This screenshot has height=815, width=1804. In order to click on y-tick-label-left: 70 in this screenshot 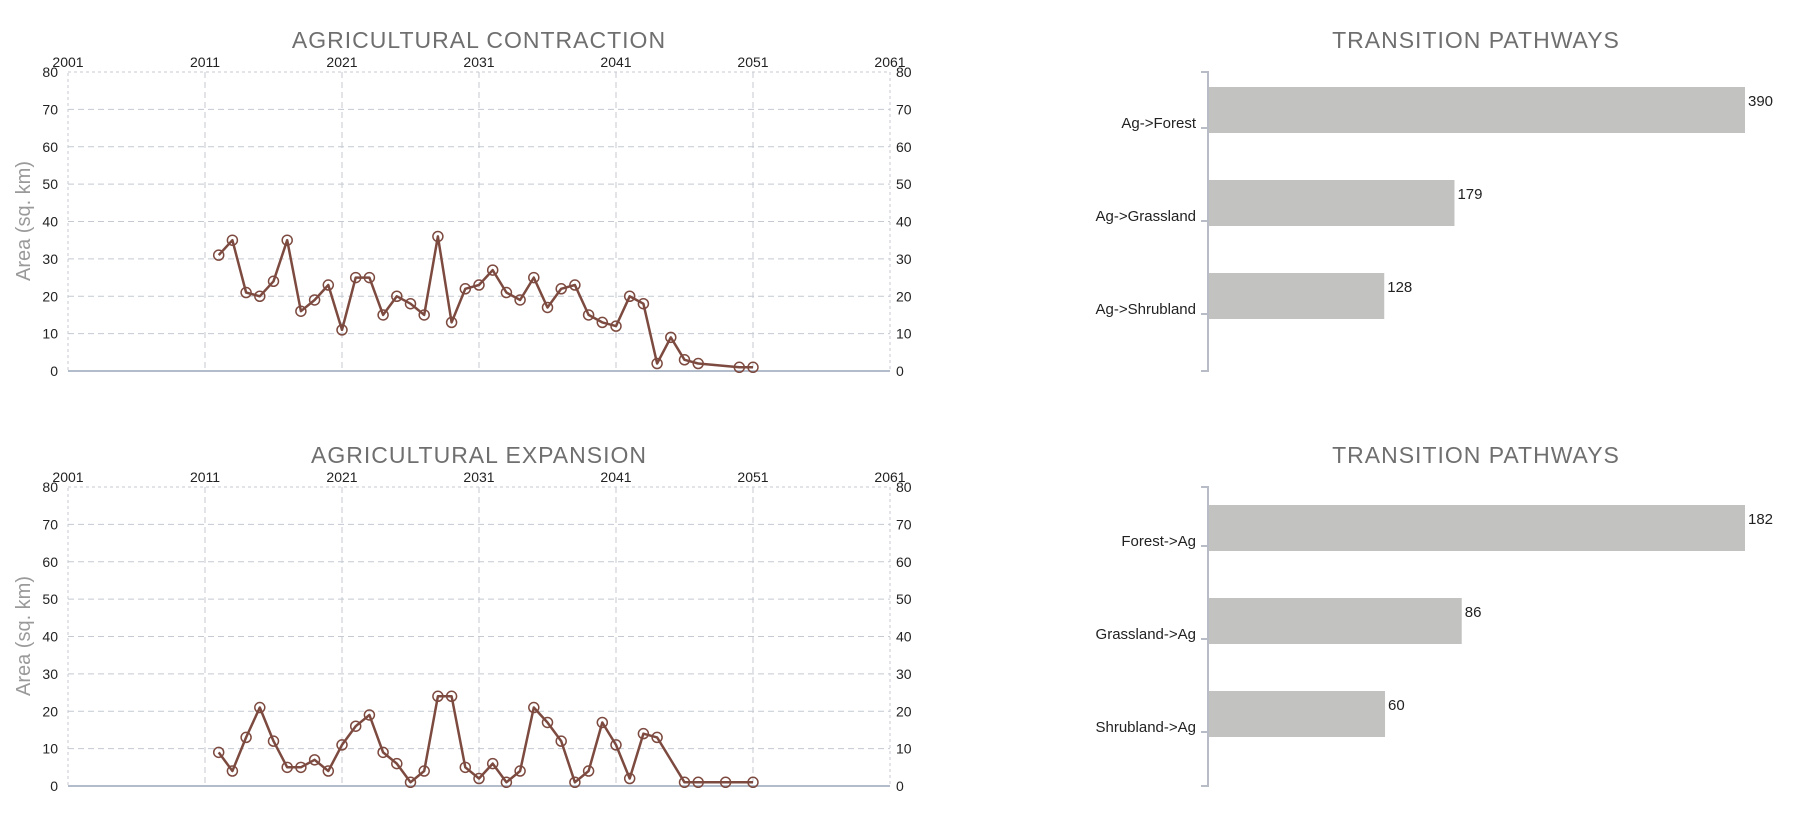, I will do `click(50, 109)`.